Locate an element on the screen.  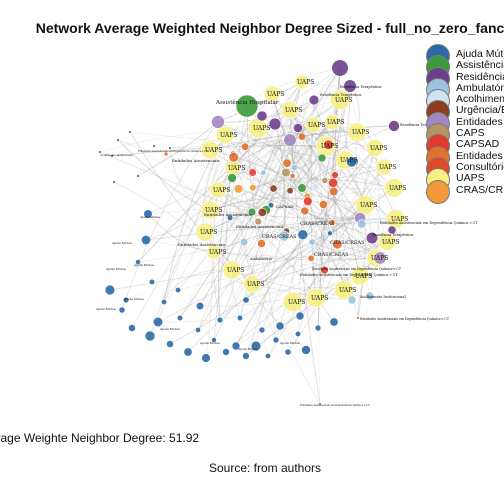
node-label: Acolhimento Institucional is located at coordinates (383, 297).